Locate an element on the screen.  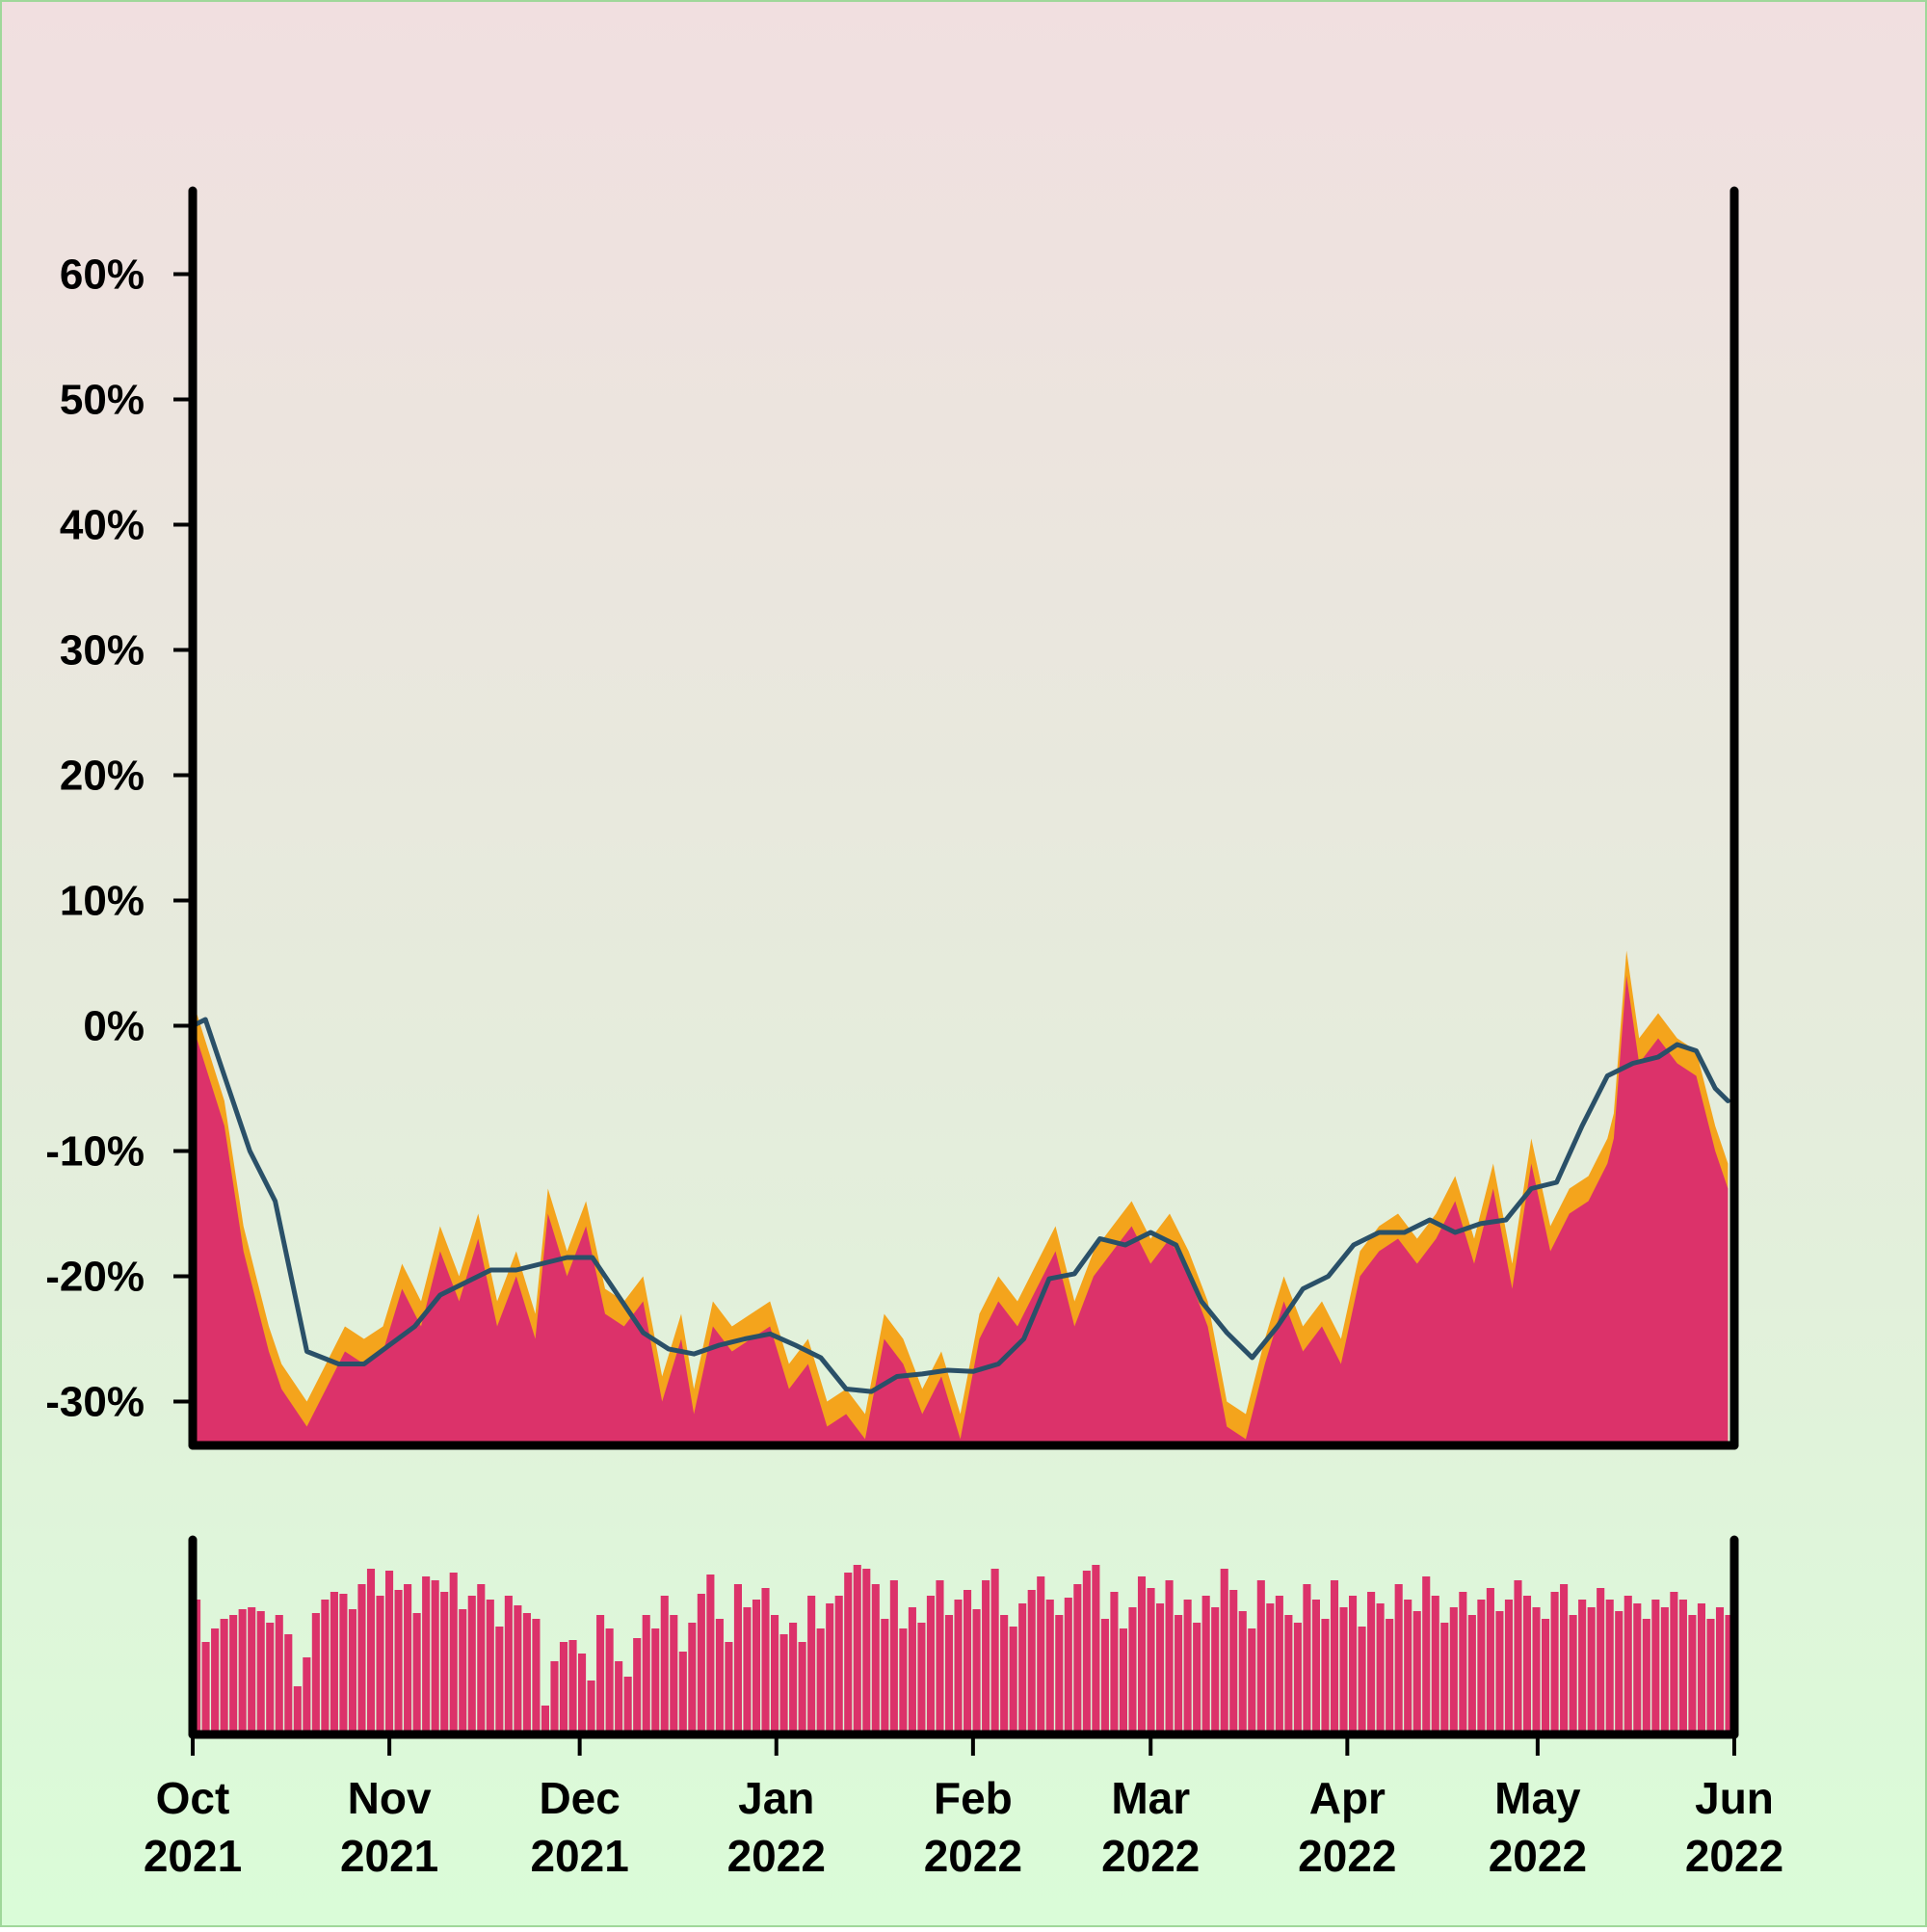
y-tick-label: 40% is located at coordinates (103, 525).